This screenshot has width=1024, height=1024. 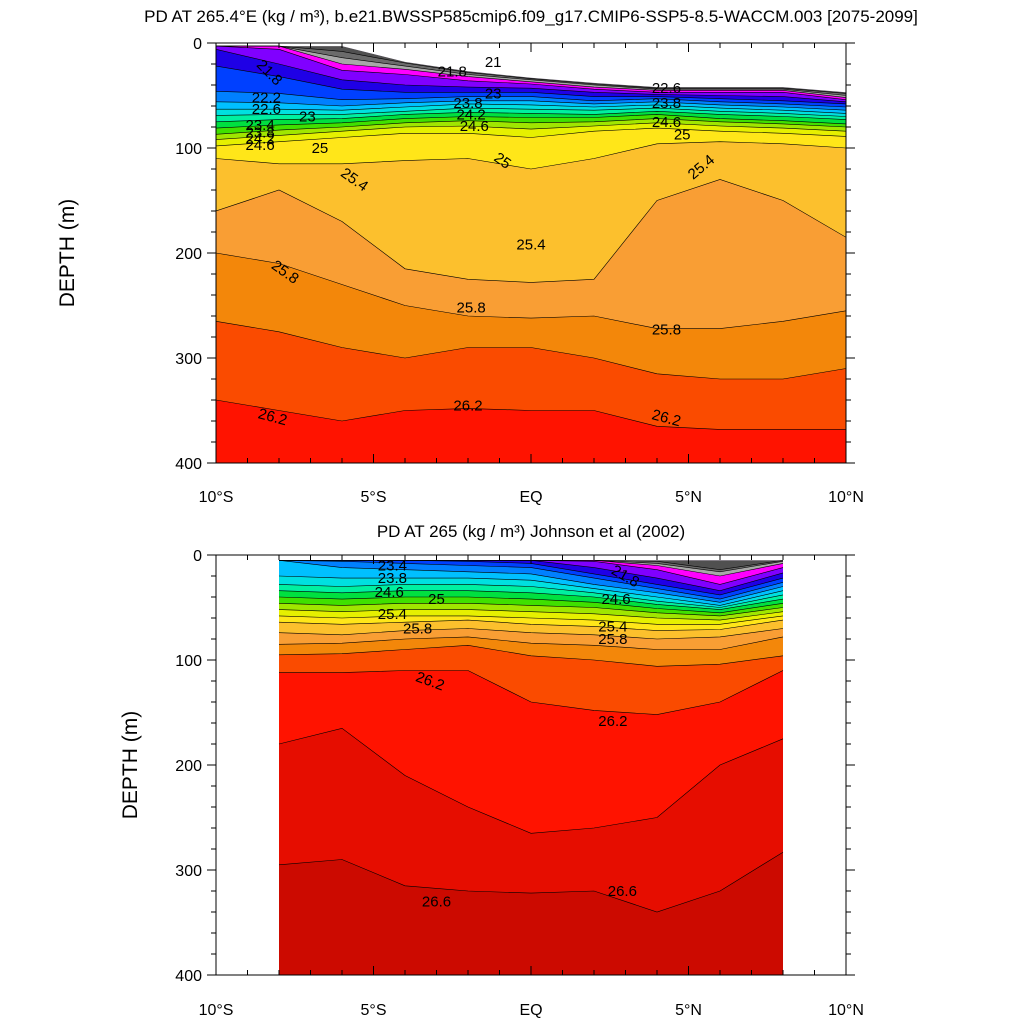 I want to click on contour-label-10: 24.6, so click(x=259, y=145).